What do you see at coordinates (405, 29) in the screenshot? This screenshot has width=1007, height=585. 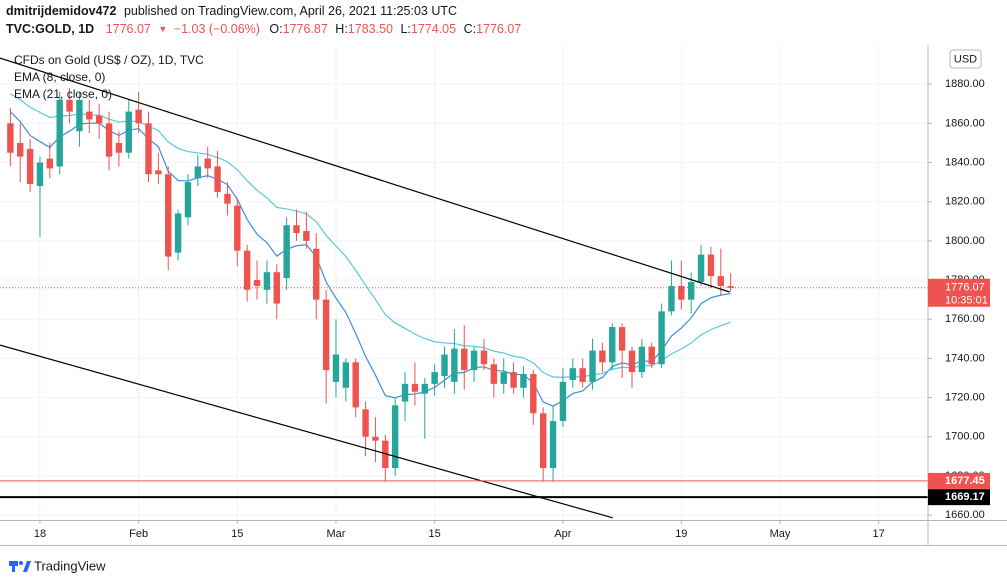 I see `low-label: L:` at bounding box center [405, 29].